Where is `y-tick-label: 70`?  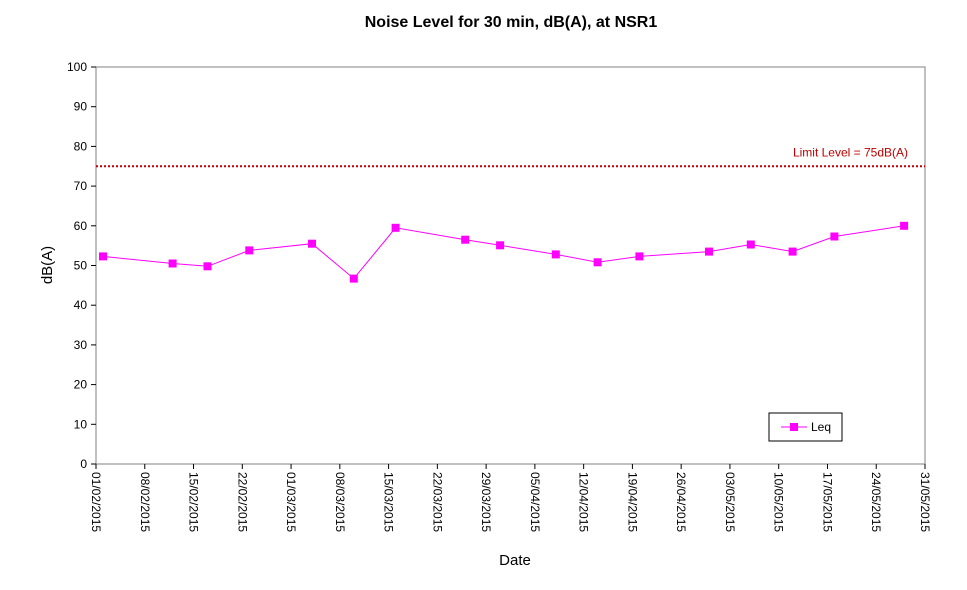
y-tick-label: 70 is located at coordinates (81, 186).